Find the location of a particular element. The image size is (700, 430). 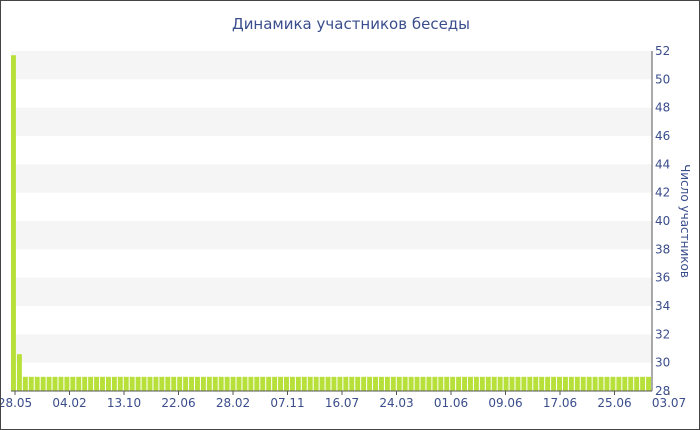

x-tick-label: 28.02 is located at coordinates (233, 403).